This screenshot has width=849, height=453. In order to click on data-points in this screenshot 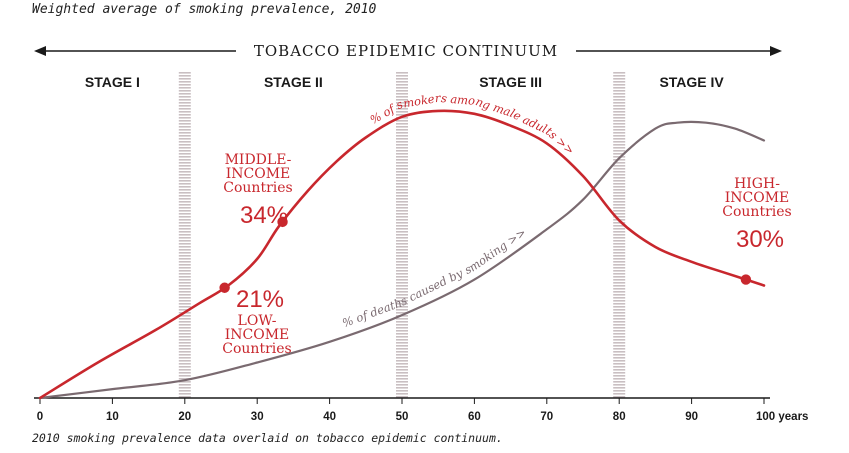, I will do `click(485, 254)`.